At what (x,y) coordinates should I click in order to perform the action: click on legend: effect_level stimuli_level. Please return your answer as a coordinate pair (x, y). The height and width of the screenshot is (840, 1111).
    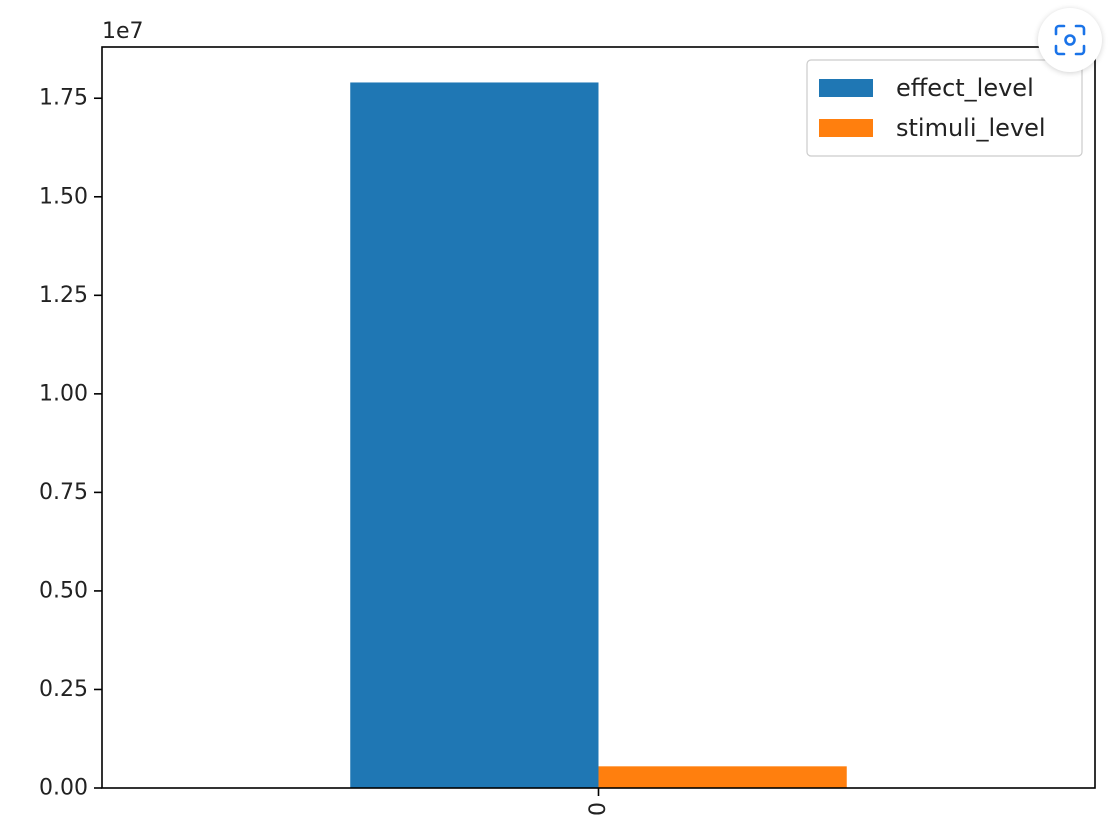
    Looking at the image, I should click on (944, 108).